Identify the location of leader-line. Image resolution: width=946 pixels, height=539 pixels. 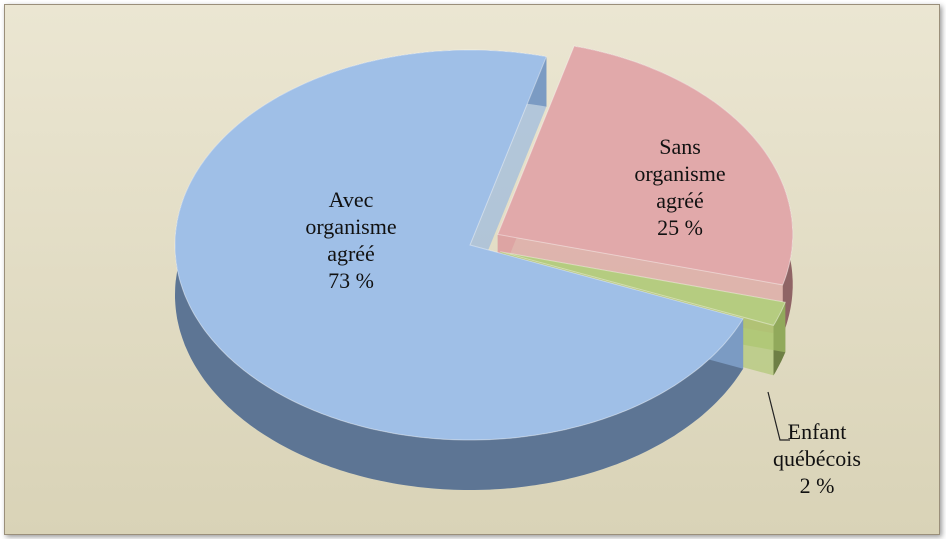
(778, 416).